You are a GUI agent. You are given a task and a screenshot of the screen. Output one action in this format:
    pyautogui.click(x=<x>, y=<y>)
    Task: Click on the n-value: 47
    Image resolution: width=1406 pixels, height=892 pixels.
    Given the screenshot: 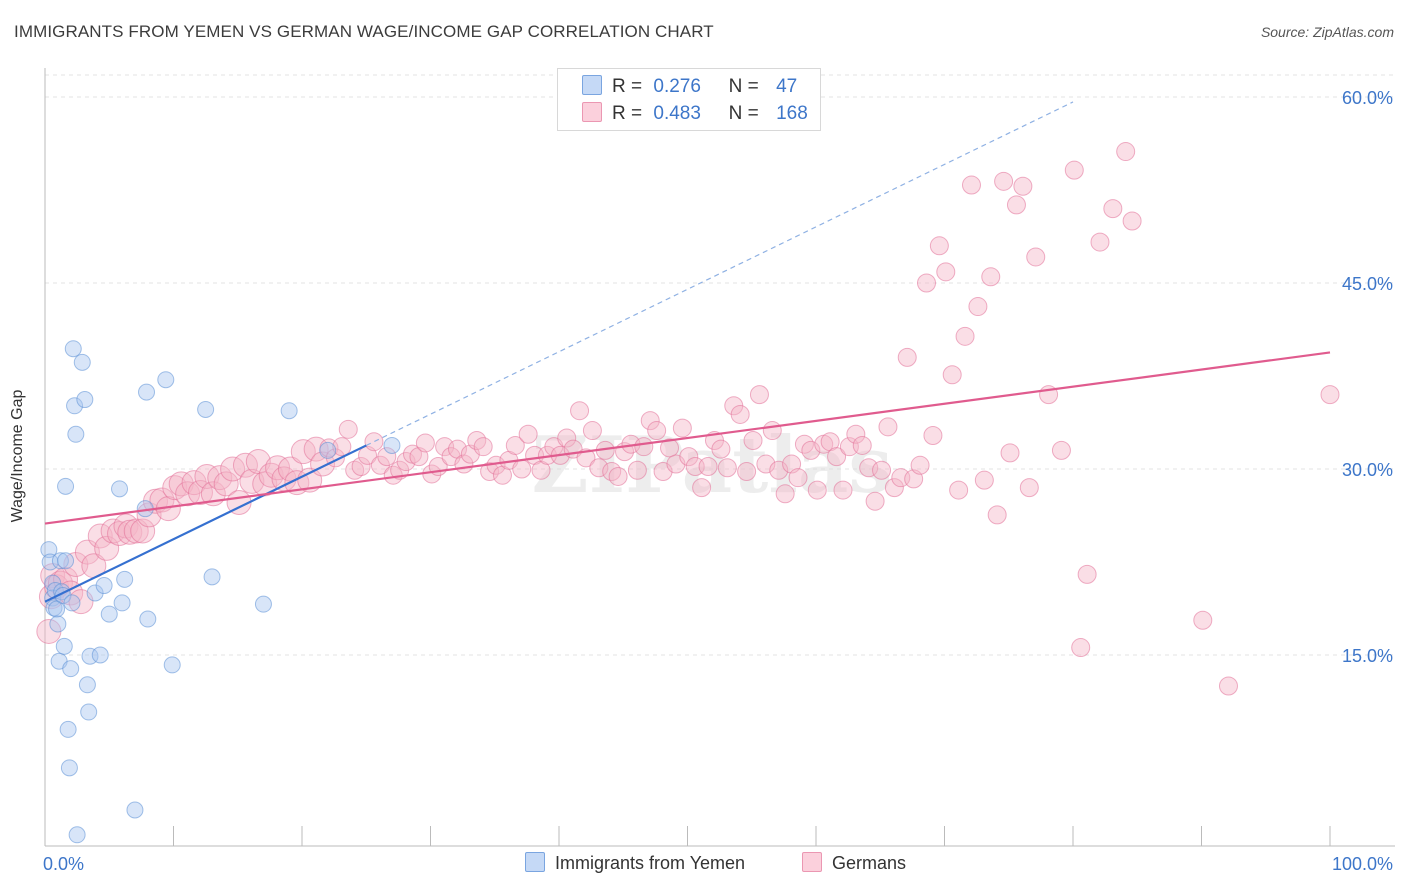 What is the action you would take?
    pyautogui.click(x=787, y=86)
    